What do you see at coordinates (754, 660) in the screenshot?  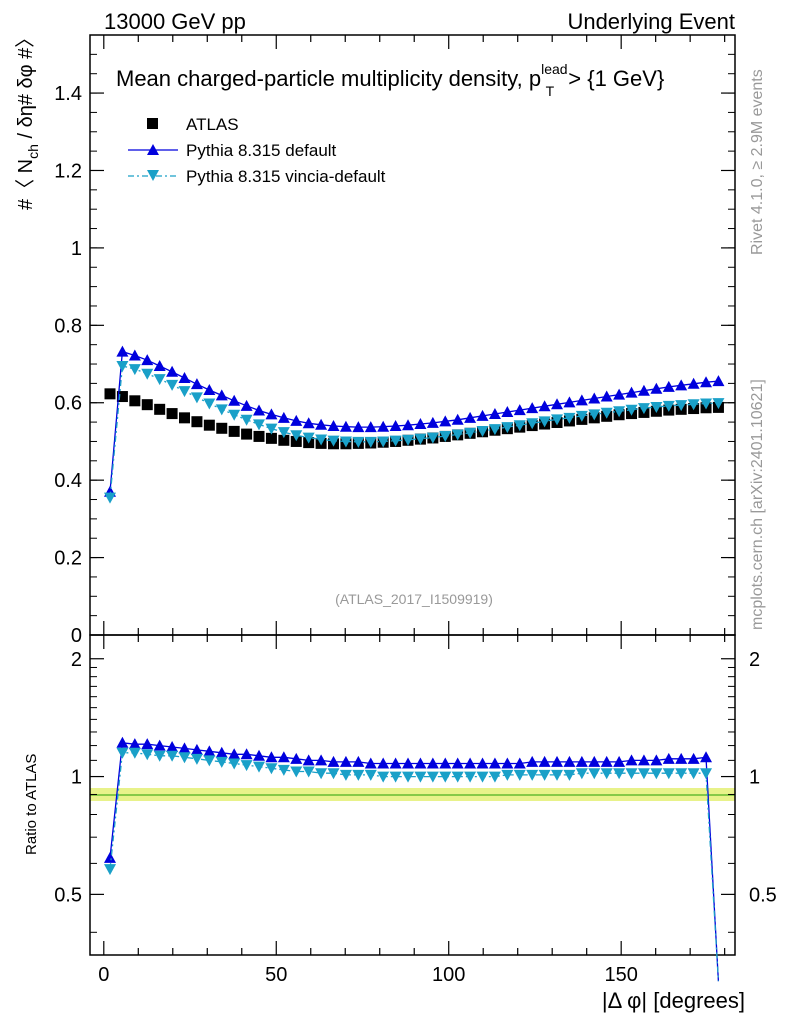 I see `ratio-ytick-label-right: 2` at bounding box center [754, 660].